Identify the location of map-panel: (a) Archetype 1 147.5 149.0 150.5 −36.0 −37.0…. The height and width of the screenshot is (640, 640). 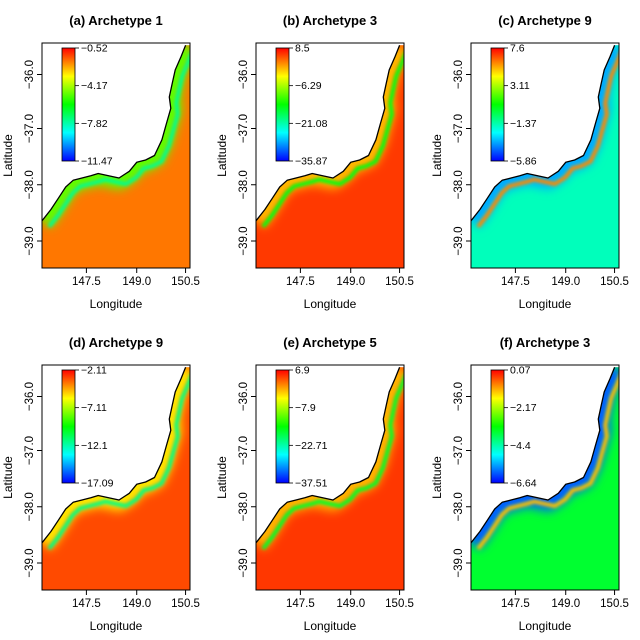
(100, 162).